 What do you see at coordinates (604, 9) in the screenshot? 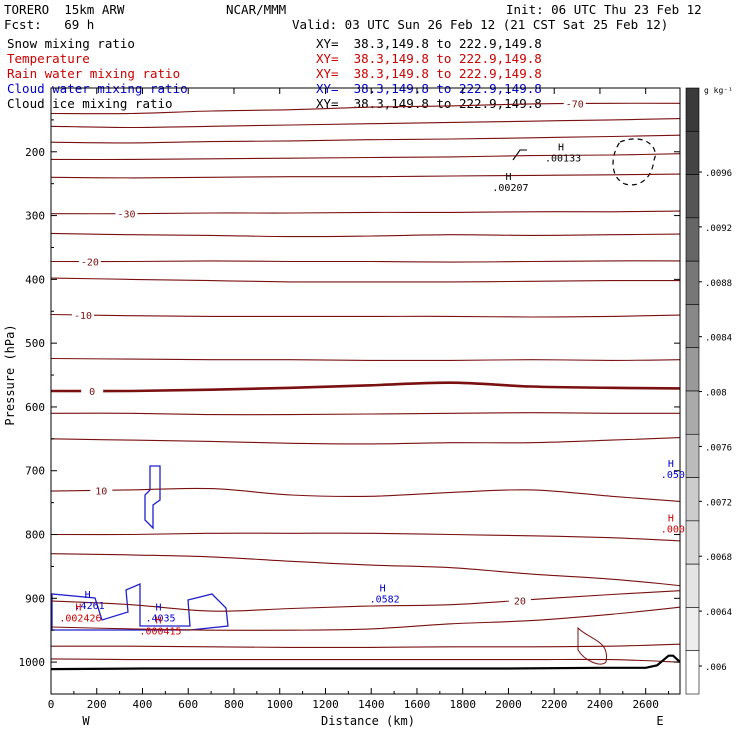
I see `init-time: Init: 06 UTC Thu 23 Feb 12` at bounding box center [604, 9].